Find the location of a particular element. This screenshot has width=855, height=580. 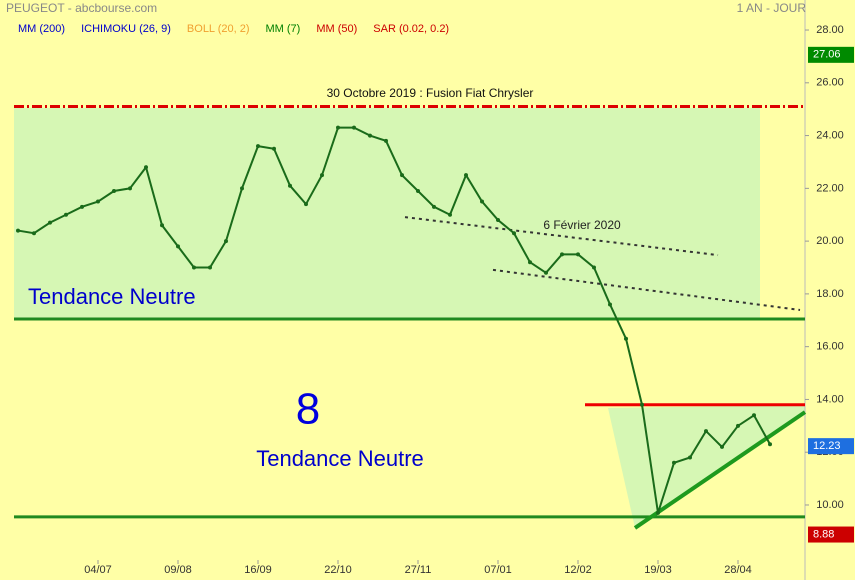

y-tick-label: 26.00 is located at coordinates (830, 83).